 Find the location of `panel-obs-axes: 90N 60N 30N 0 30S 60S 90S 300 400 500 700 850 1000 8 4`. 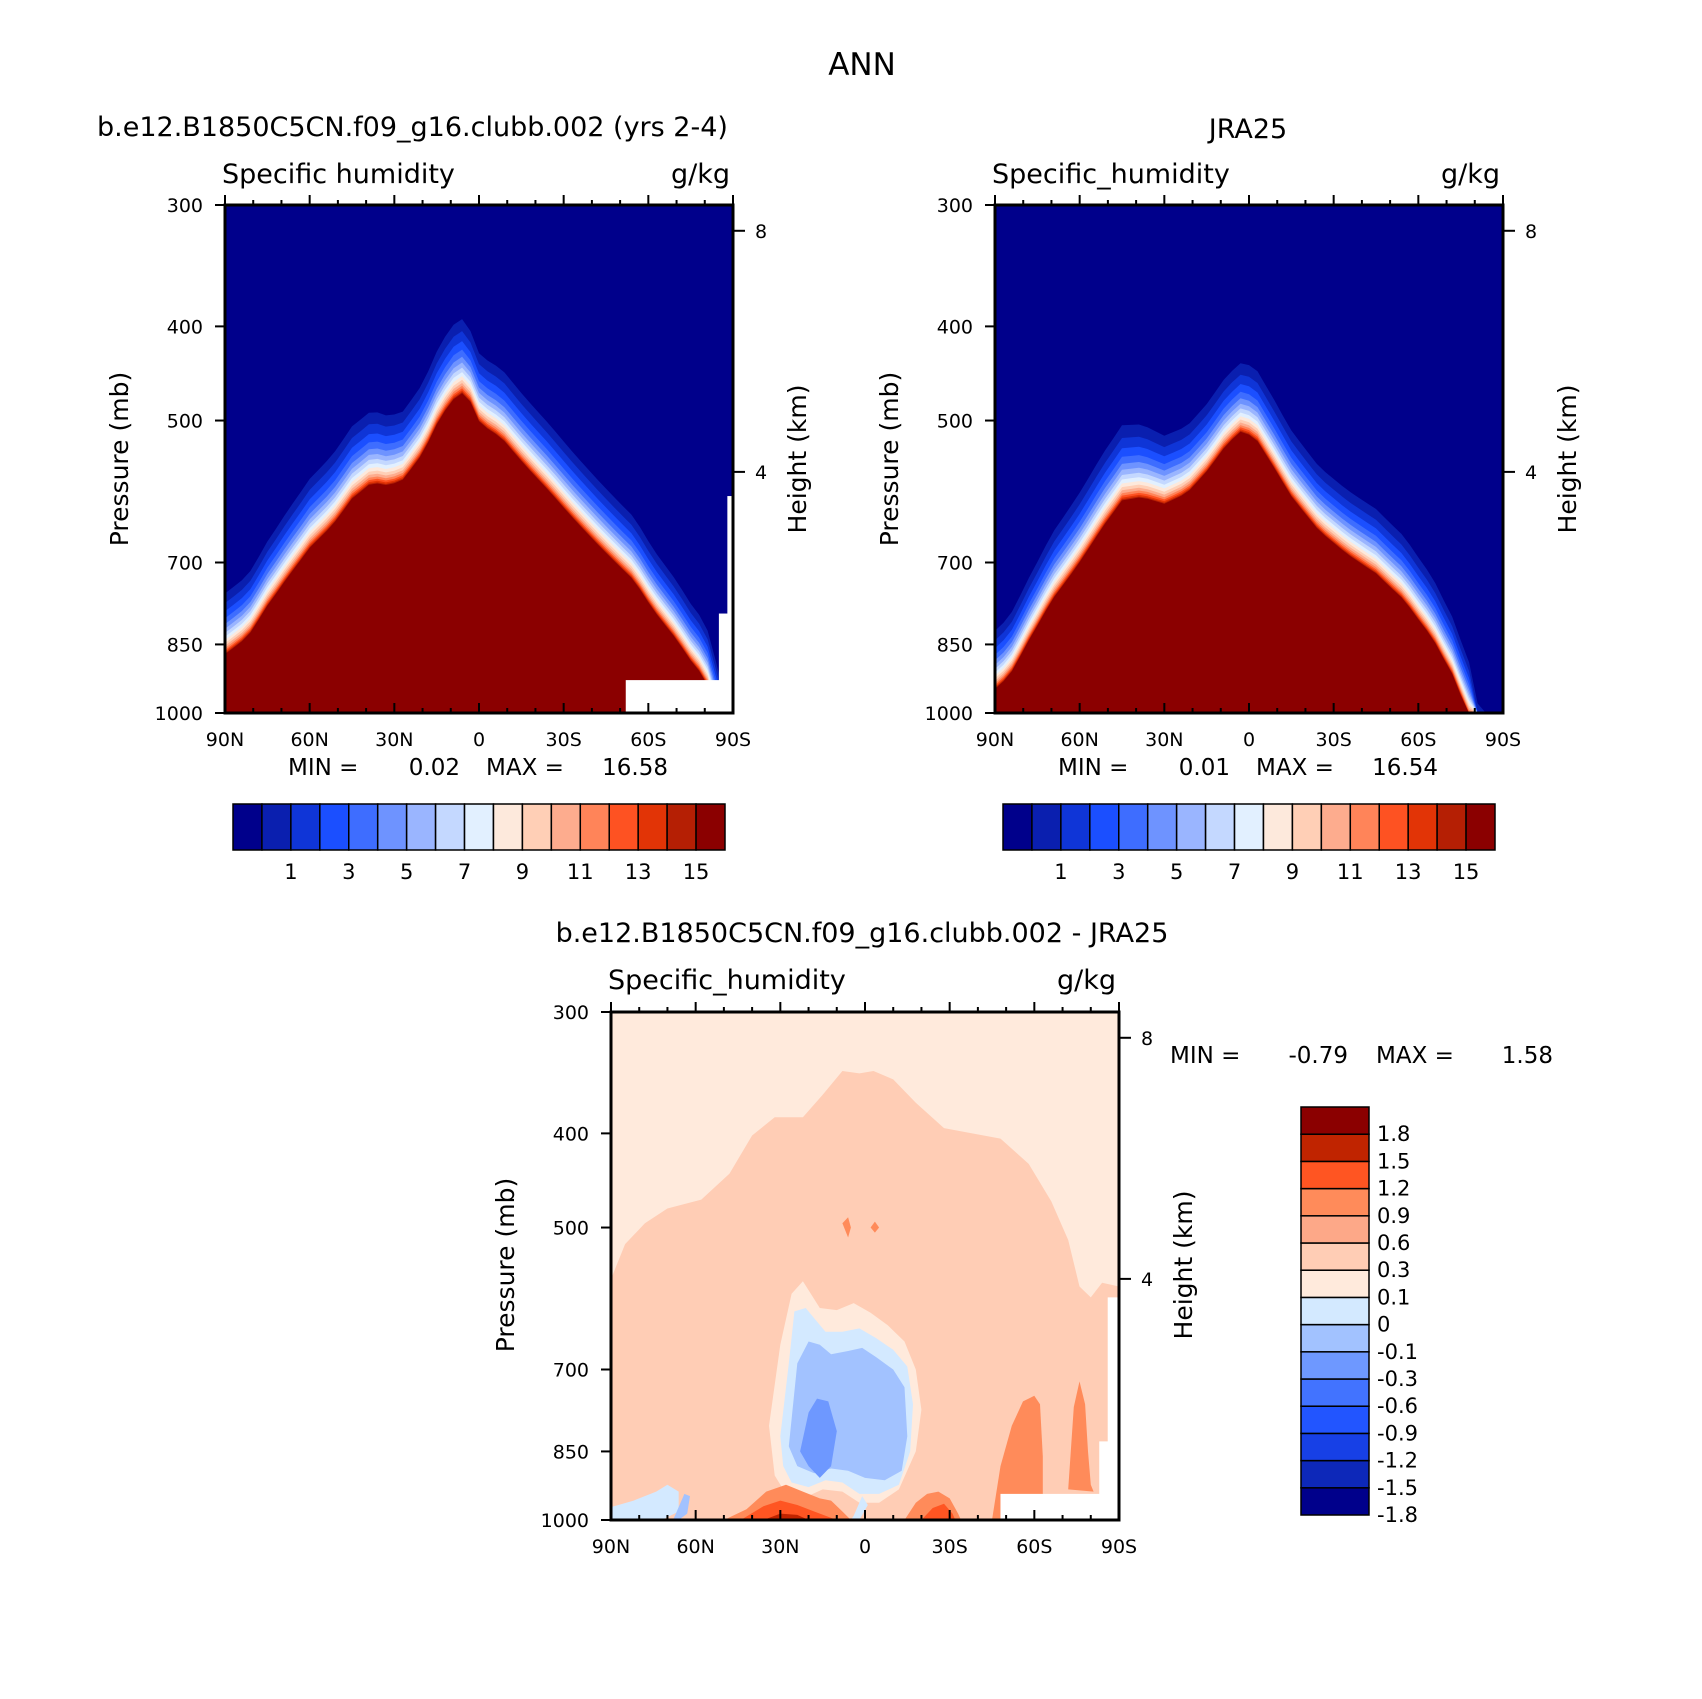

panel-obs-axes: 90N 60N 30N 0 30S 60S 90S 300 400 500 700 850 1000 8 4 is located at coordinates (1231, 473).